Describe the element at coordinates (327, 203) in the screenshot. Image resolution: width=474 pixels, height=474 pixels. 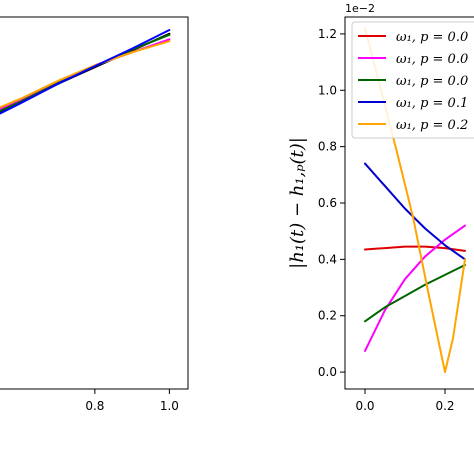
I see `right-y-tick-label: 0.6` at that location.